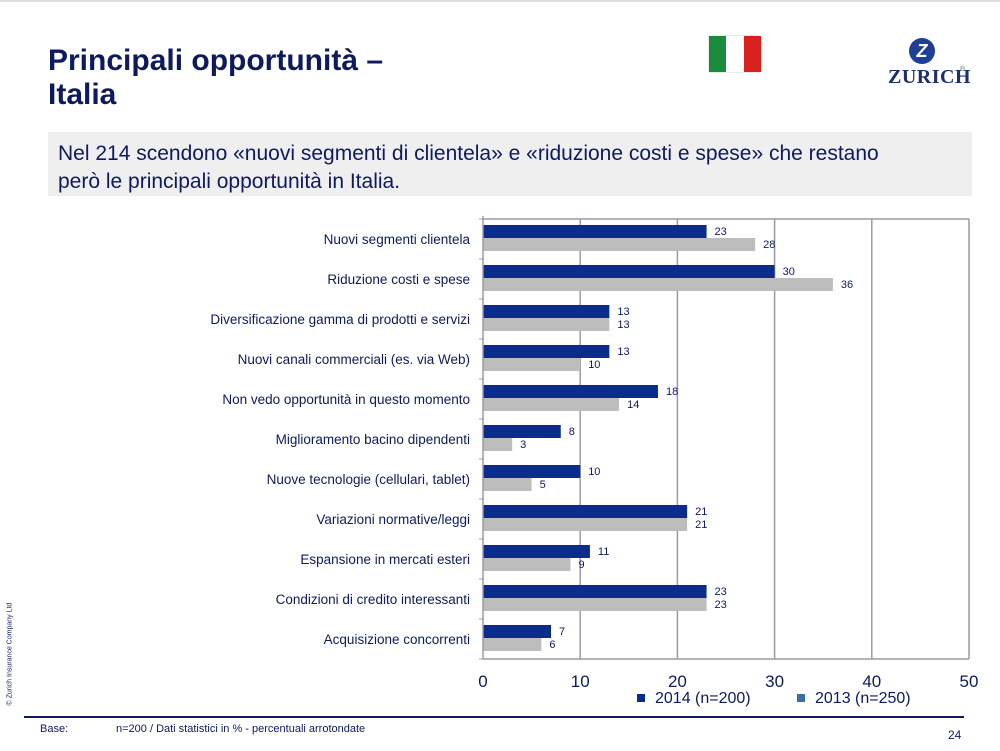 The width and height of the screenshot is (1000, 751). I want to click on category-label: Nuovi segmenti clientela, so click(397, 239).